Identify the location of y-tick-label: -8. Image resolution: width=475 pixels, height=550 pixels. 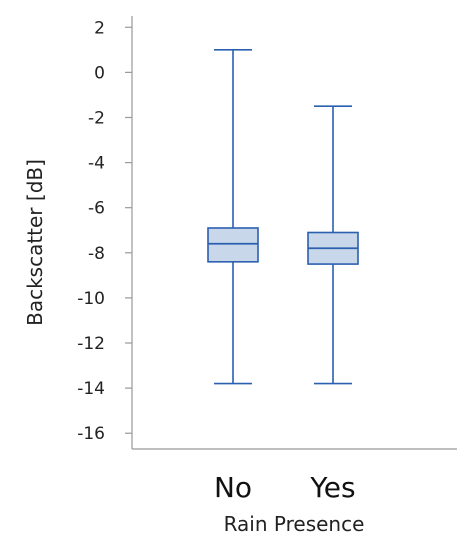
(96, 254).